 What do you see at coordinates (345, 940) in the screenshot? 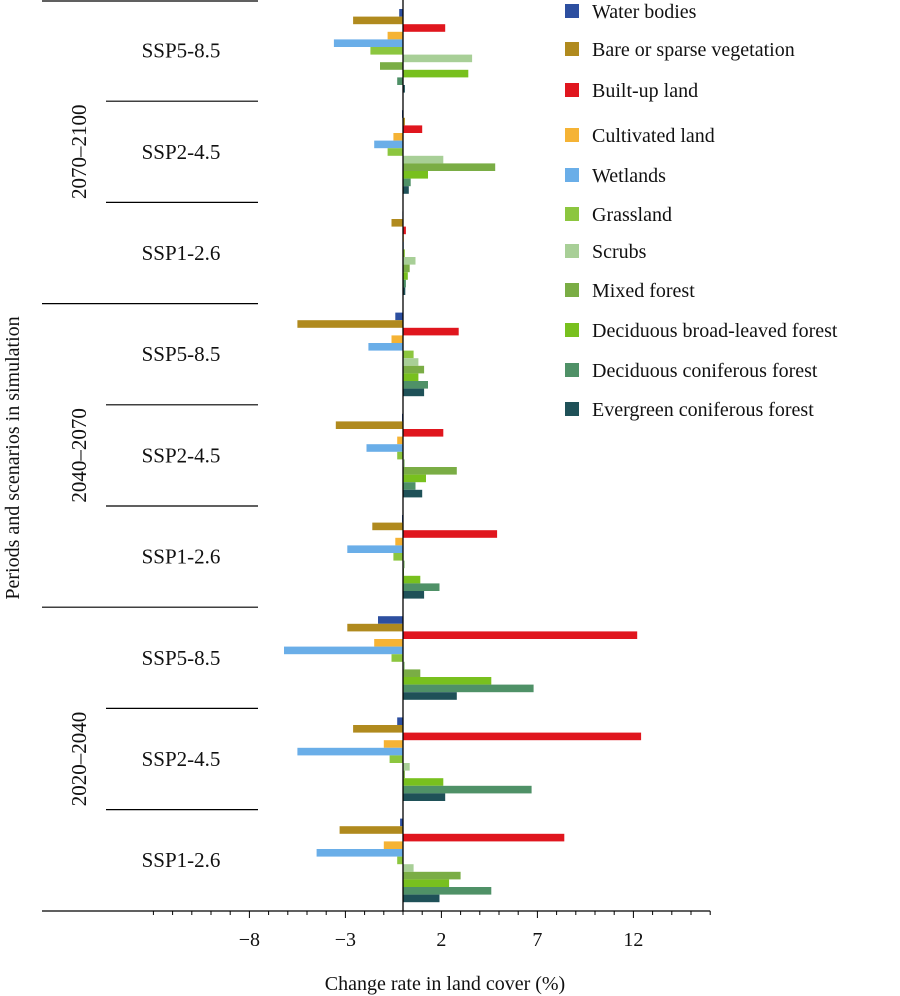
I see `x-tick-label: −3` at bounding box center [345, 940].